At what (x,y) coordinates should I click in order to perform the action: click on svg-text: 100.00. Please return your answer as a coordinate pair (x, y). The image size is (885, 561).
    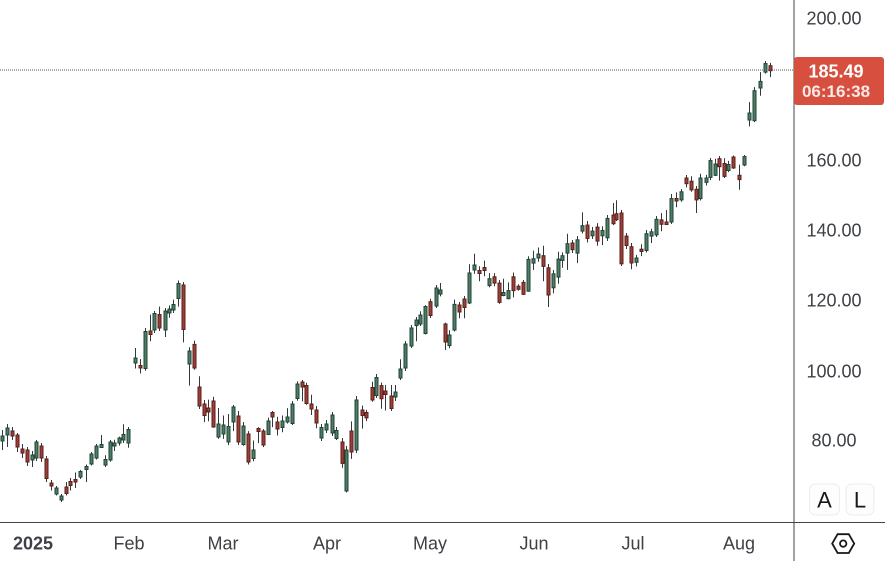
    Looking at the image, I should click on (833, 372).